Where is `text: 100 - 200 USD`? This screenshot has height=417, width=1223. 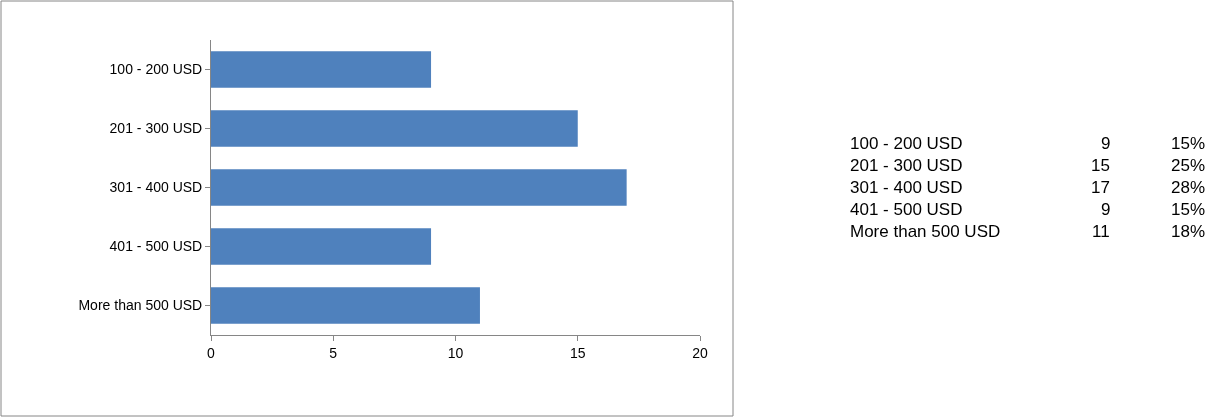 text: 100 - 200 USD is located at coordinates (906, 143).